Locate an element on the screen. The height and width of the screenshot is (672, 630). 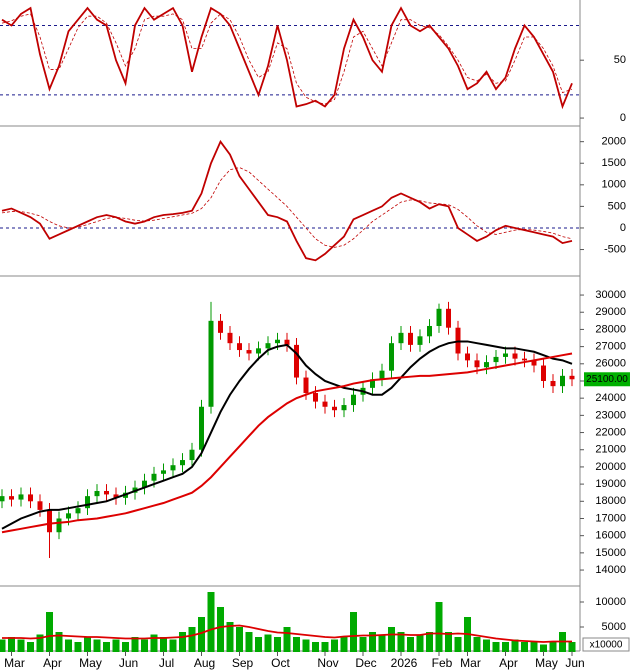
current-price-box is located at coordinates (607, 379).